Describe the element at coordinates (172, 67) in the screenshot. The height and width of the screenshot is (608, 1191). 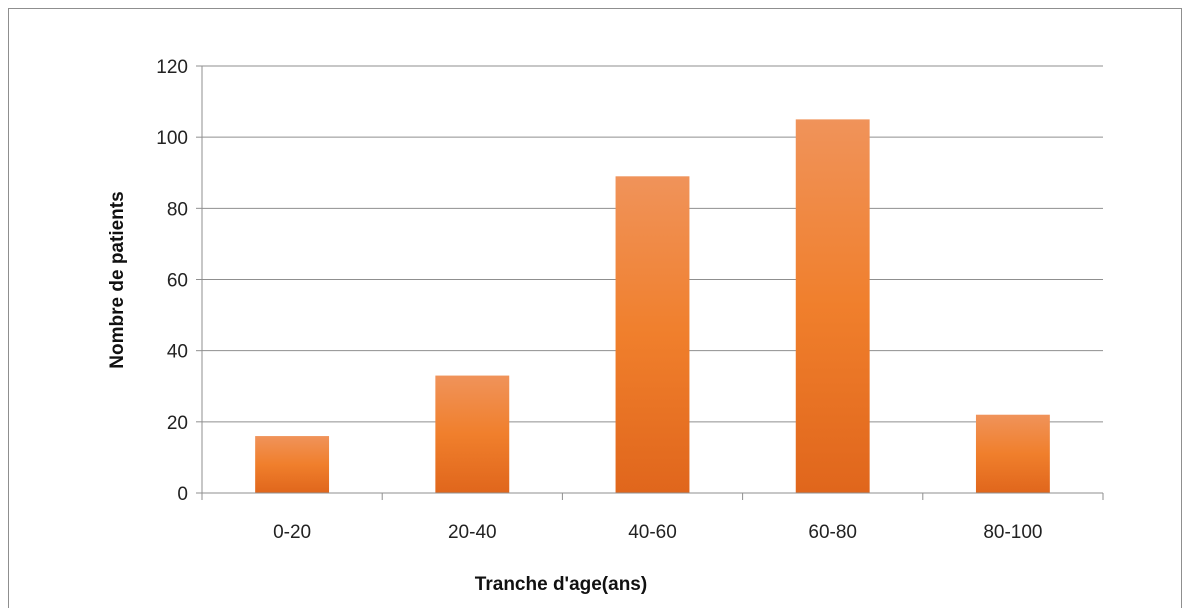
I see `y-tick-label: 120` at that location.